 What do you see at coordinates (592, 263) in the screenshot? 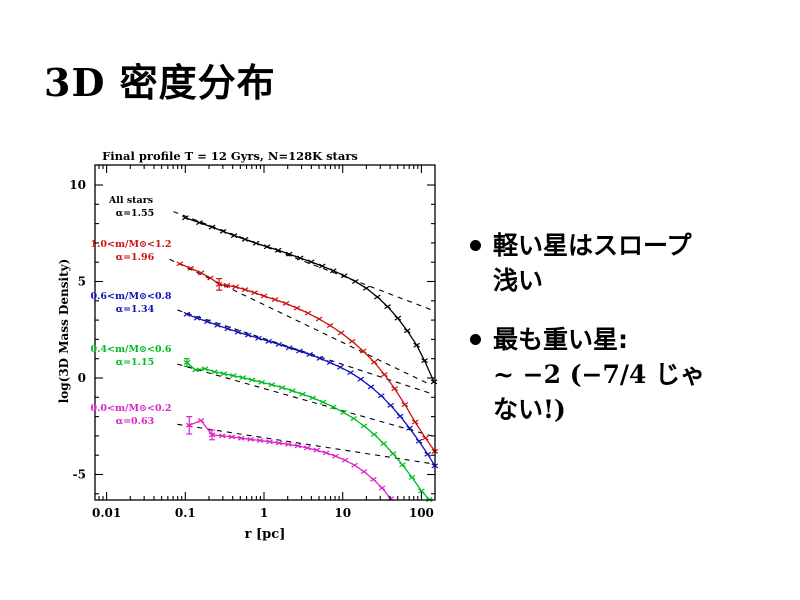
I see `bullet-text: 軽い星はスロープ 浅い` at bounding box center [592, 263].